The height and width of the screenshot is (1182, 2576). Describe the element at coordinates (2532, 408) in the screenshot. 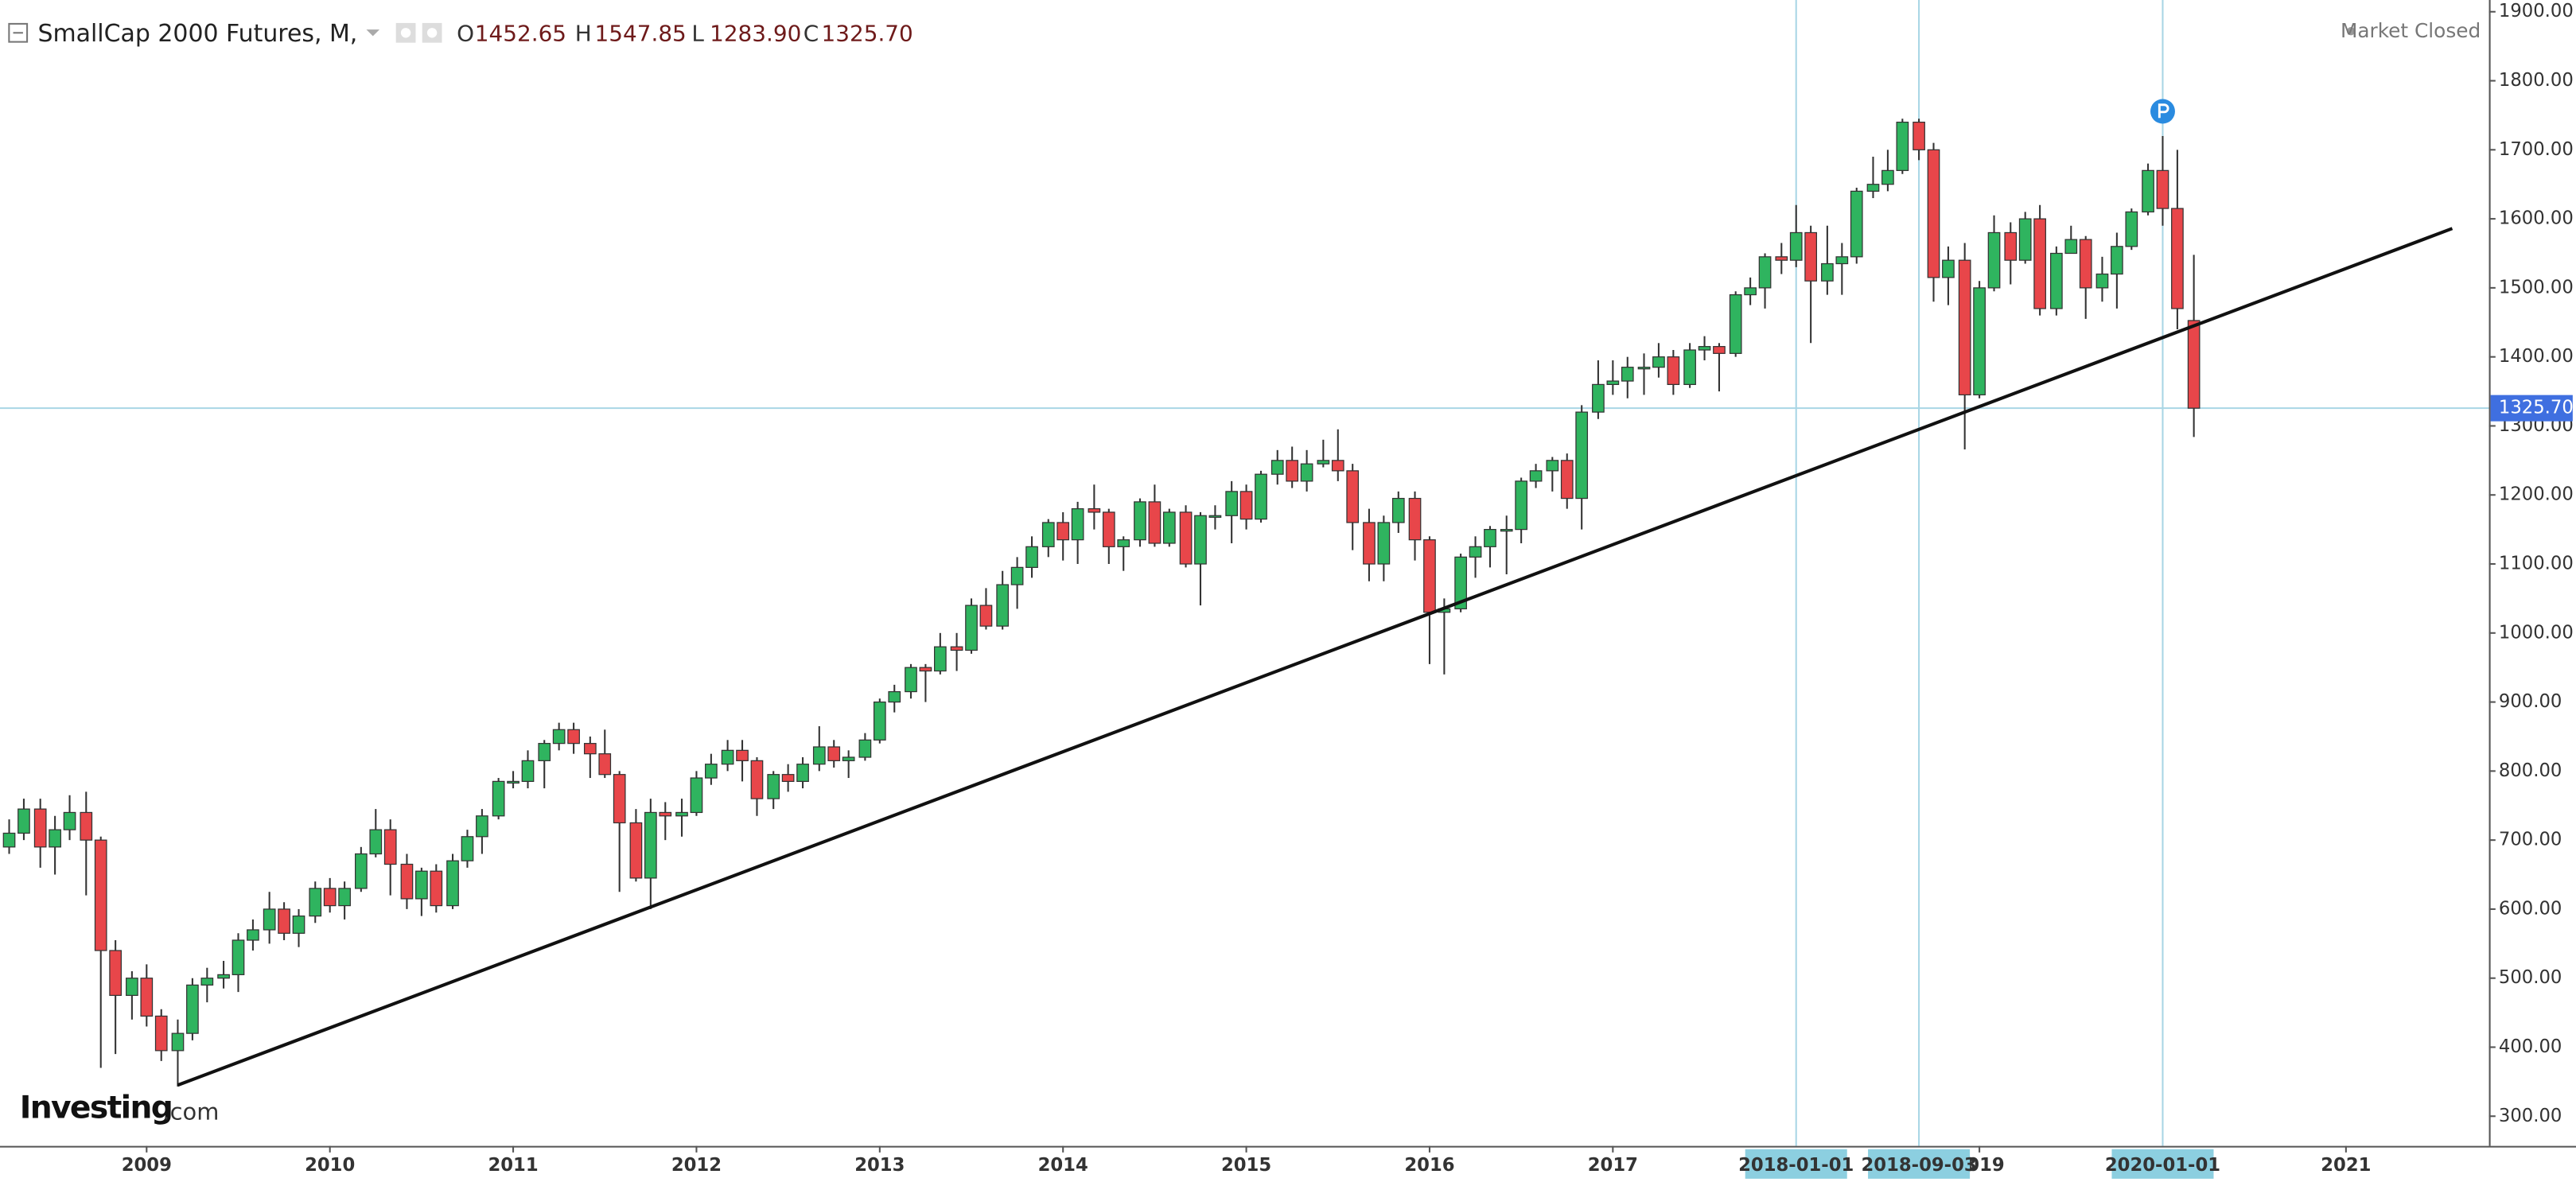

I see `last-price-box` at that location.